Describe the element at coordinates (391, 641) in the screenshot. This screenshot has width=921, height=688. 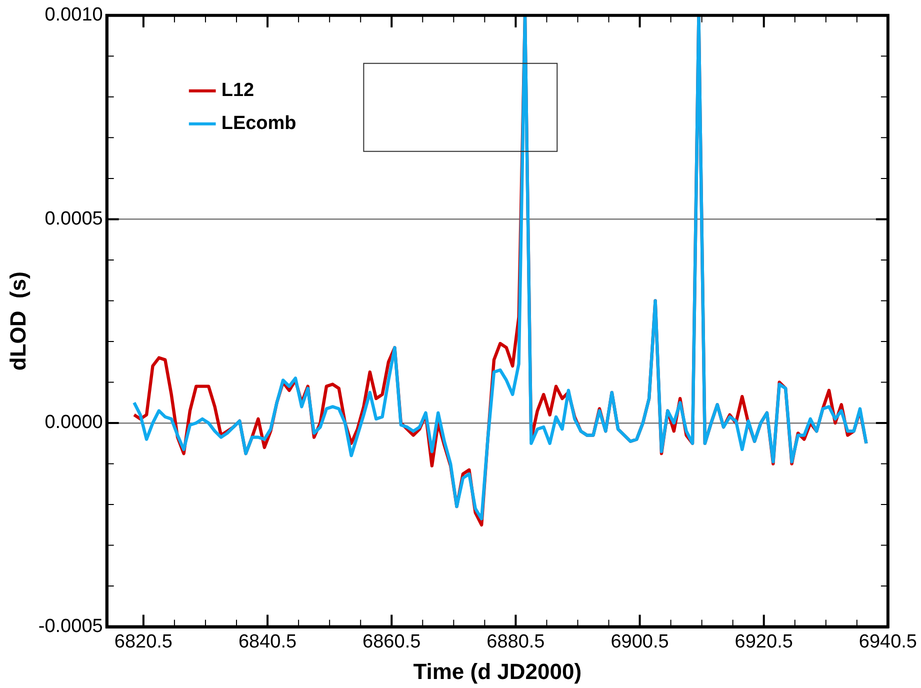
I see `x-tick-label: 6860.5` at that location.